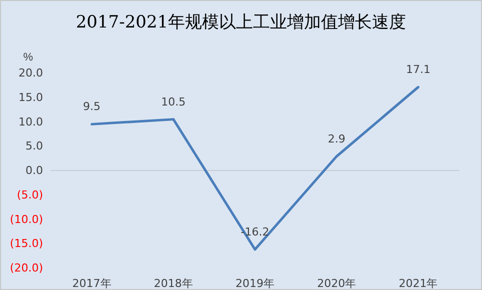 The width and height of the screenshot is (482, 290). I want to click on x-tick-label: 2017年, so click(92, 283).